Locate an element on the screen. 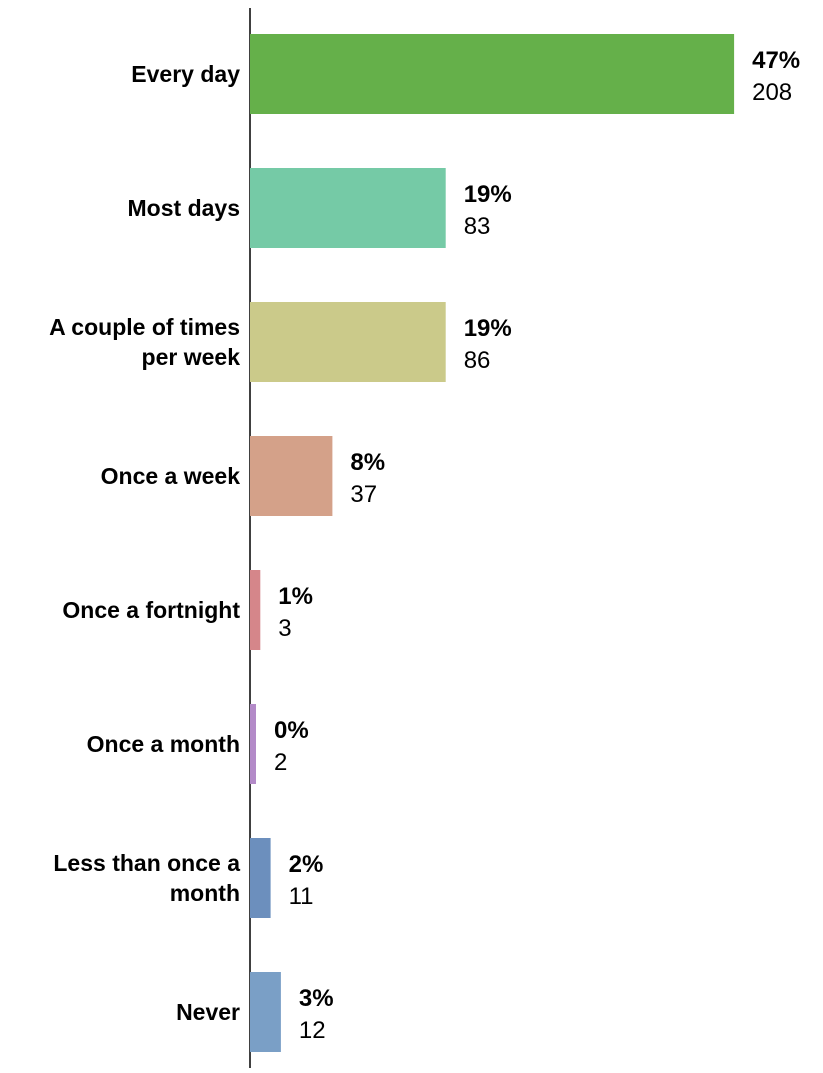  count-label: 208 is located at coordinates (772, 92).